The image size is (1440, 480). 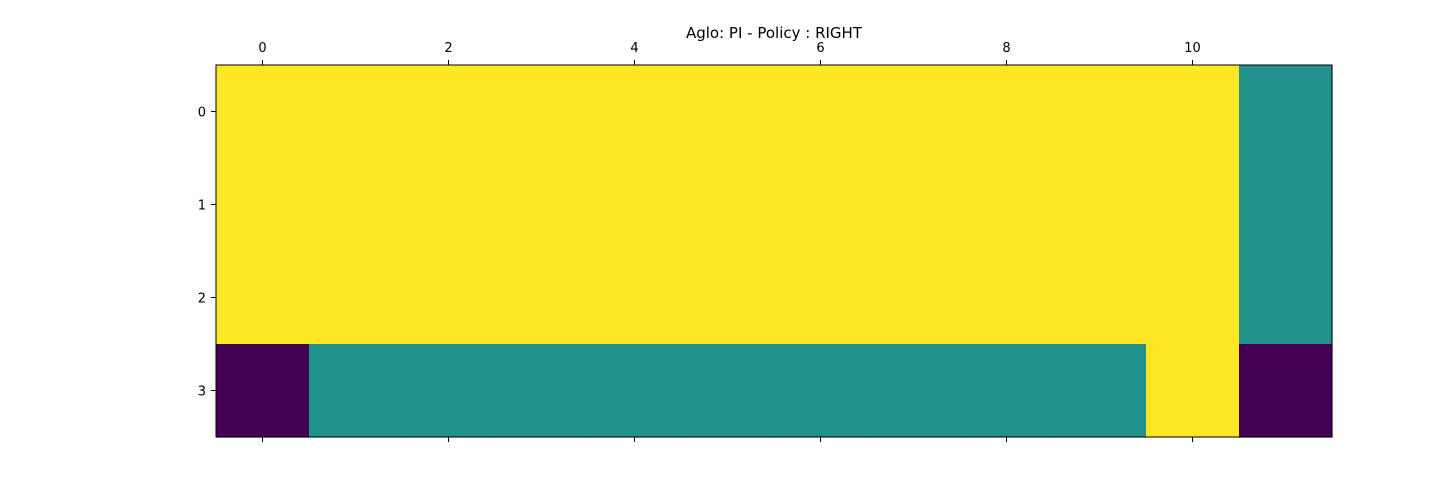 What do you see at coordinates (263, 391) in the screenshot?
I see `heatmap-cell-r3-c0` at bounding box center [263, 391].